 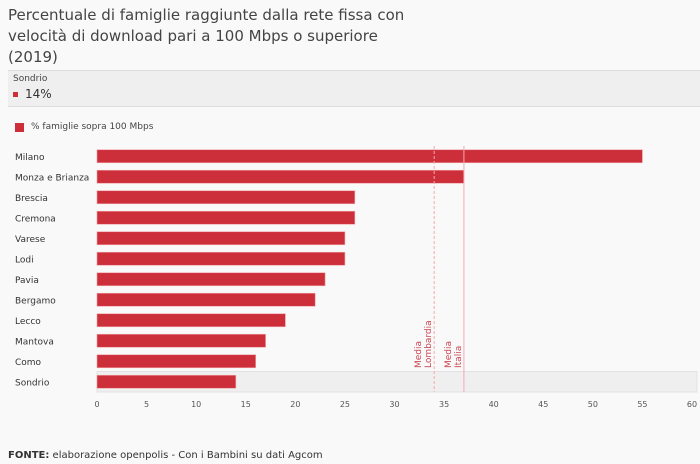 What do you see at coordinates (226, 217) in the screenshot?
I see `bar-cremona` at bounding box center [226, 217].